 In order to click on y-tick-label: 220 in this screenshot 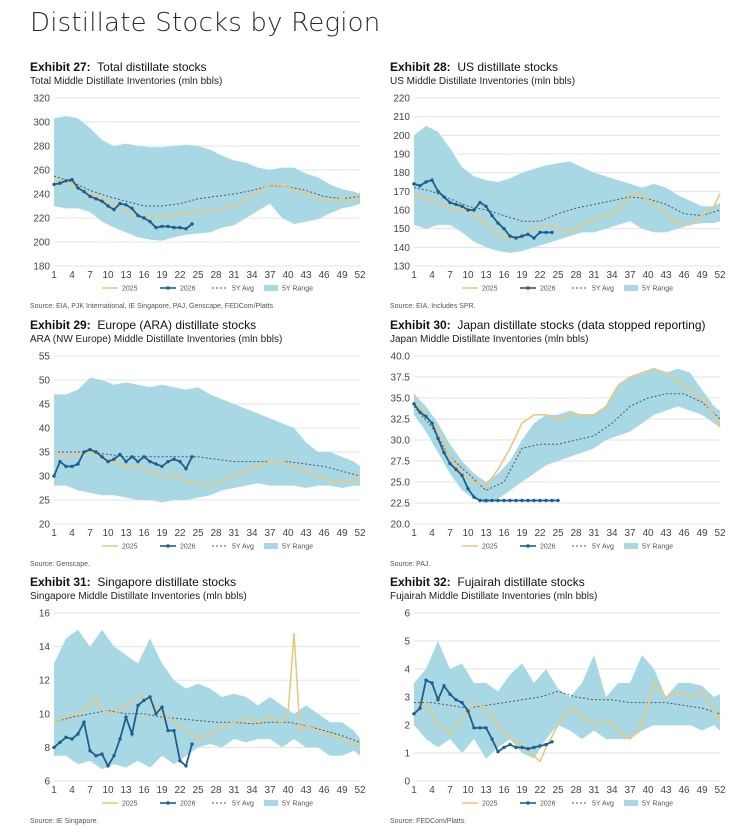, I will do `click(401, 99)`.